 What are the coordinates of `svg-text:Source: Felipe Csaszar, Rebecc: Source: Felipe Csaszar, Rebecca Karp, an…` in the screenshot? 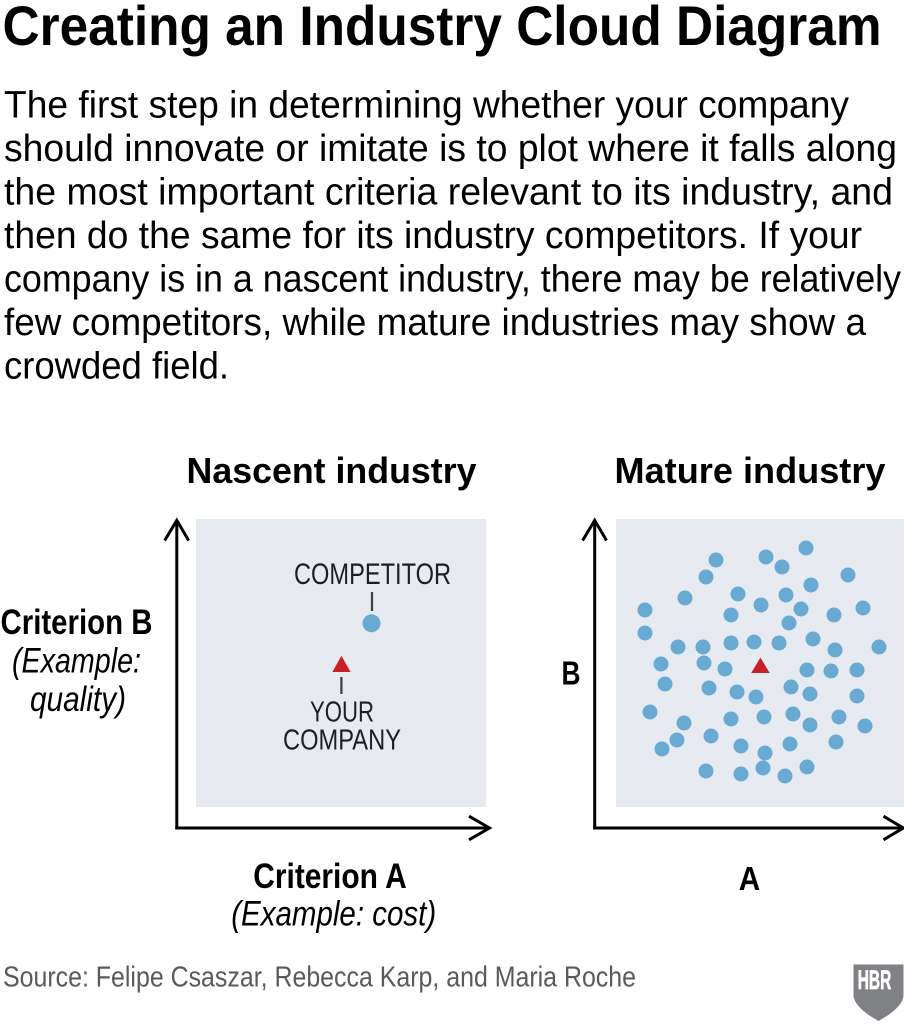 It's located at (319, 978).